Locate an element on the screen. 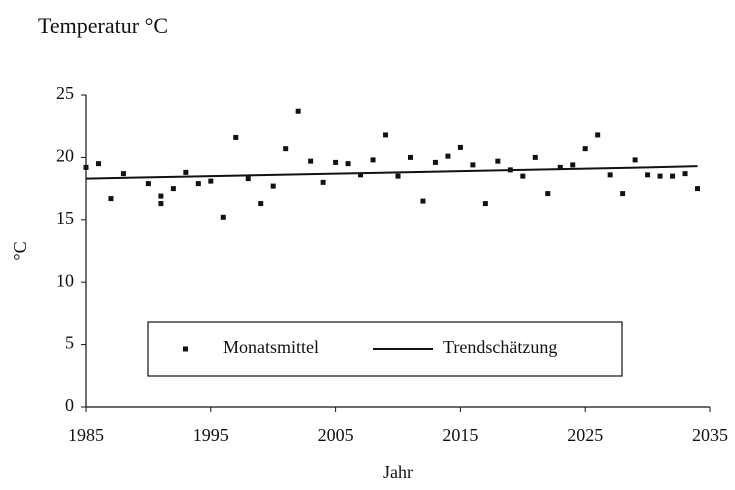 The width and height of the screenshot is (735, 490). x-tick-label: 2005 is located at coordinates (336, 435).